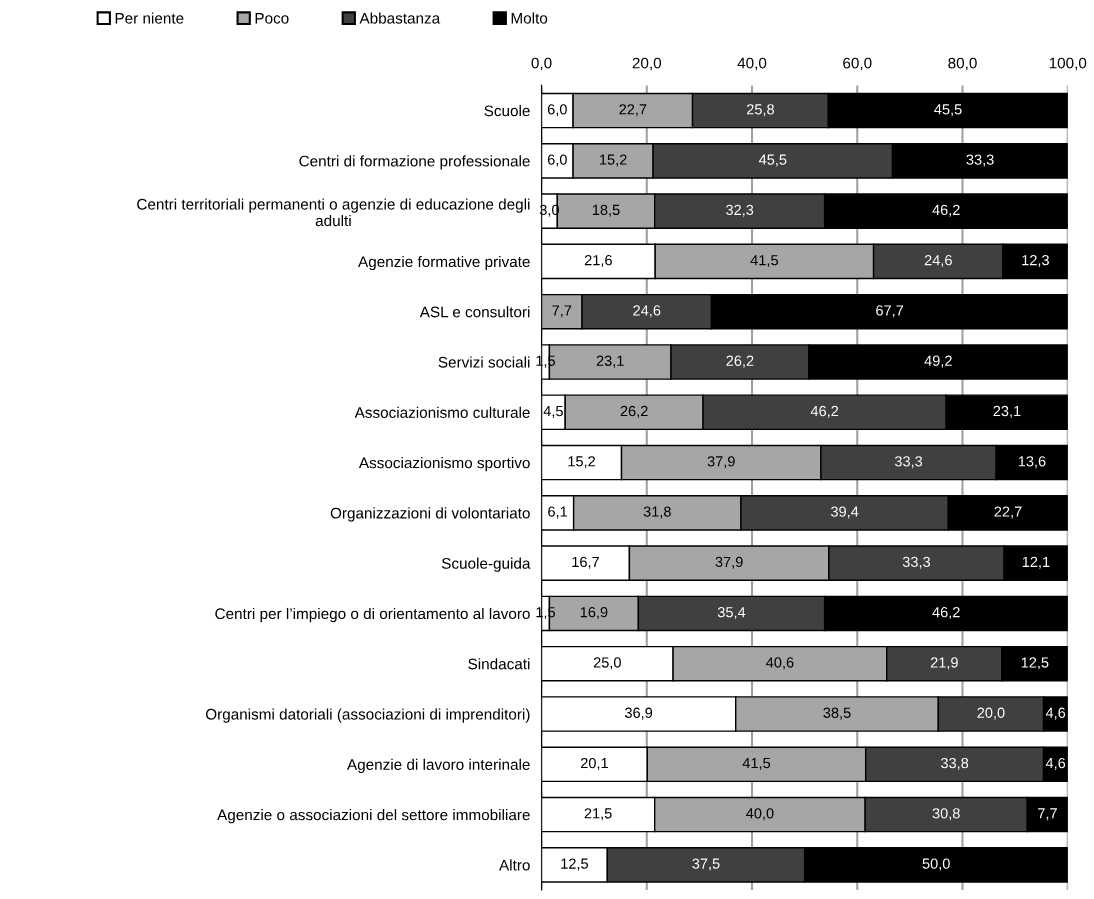 The image size is (1094, 899). I want to click on y-tick-label: Organizzazioni di volontariato, so click(430, 514).